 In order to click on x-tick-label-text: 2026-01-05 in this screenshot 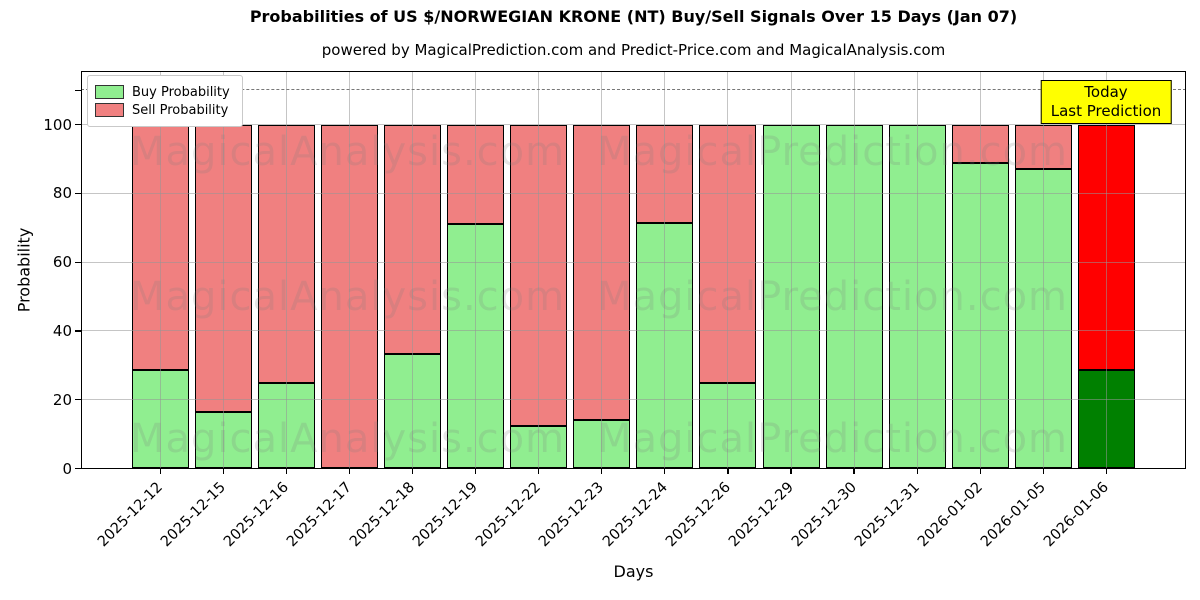, I will do `click(1013, 514)`.